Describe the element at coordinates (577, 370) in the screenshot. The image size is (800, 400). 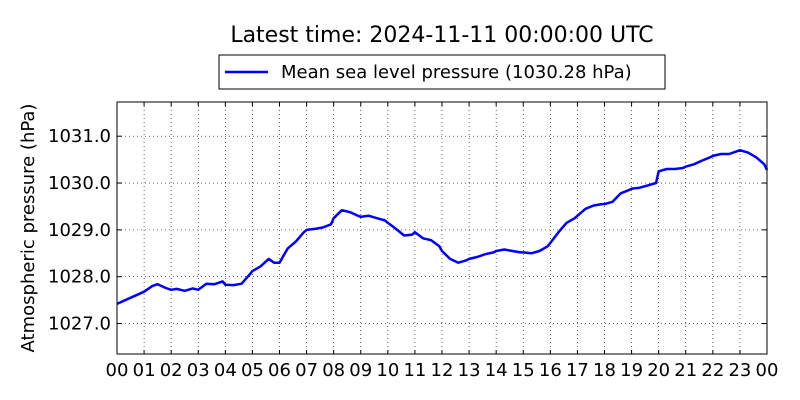
I see `x-tick-label: 17` at that location.